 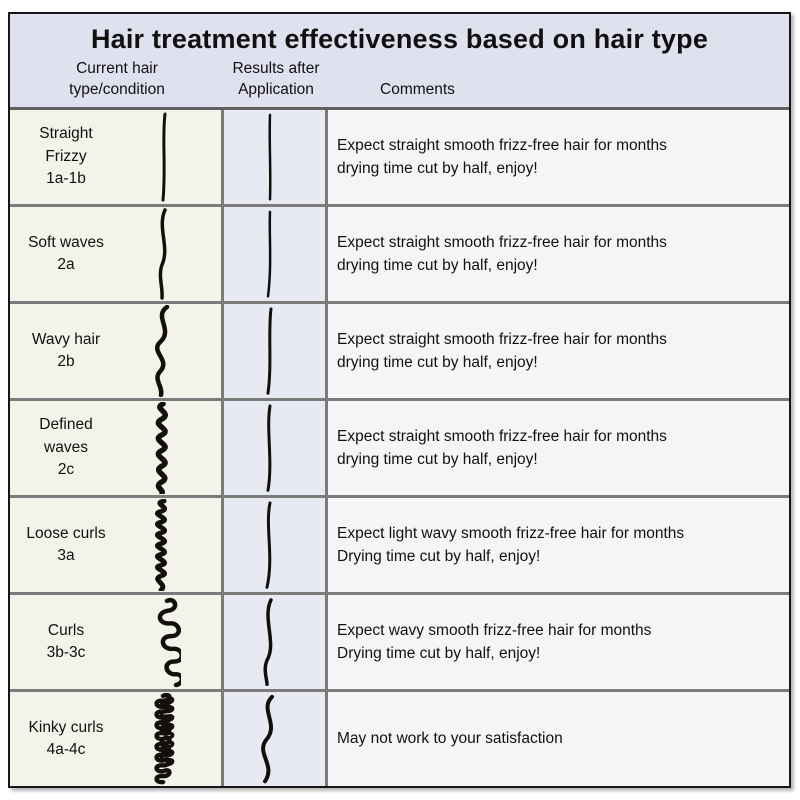 What do you see at coordinates (164, 739) in the screenshot?
I see `hair-before-kinky-coils-icon` at bounding box center [164, 739].